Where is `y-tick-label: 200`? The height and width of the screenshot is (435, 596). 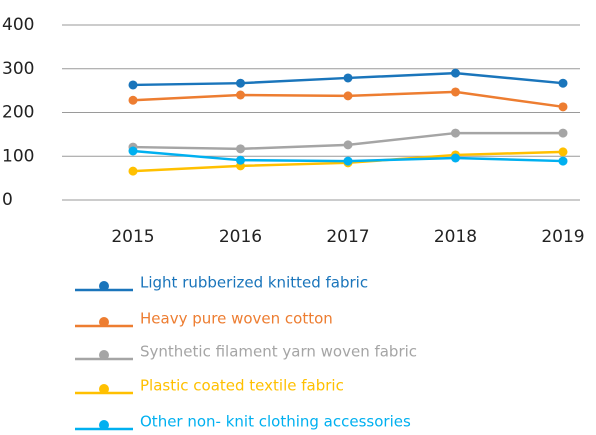
y-tick-label: 200 is located at coordinates (18, 113).